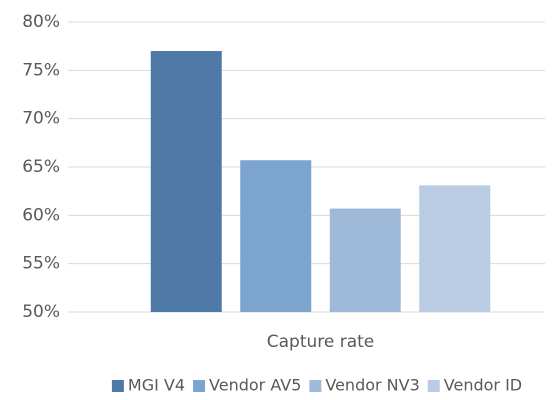 This screenshot has height=400, width=553. I want to click on y-tick-label: 60%, so click(41, 215).